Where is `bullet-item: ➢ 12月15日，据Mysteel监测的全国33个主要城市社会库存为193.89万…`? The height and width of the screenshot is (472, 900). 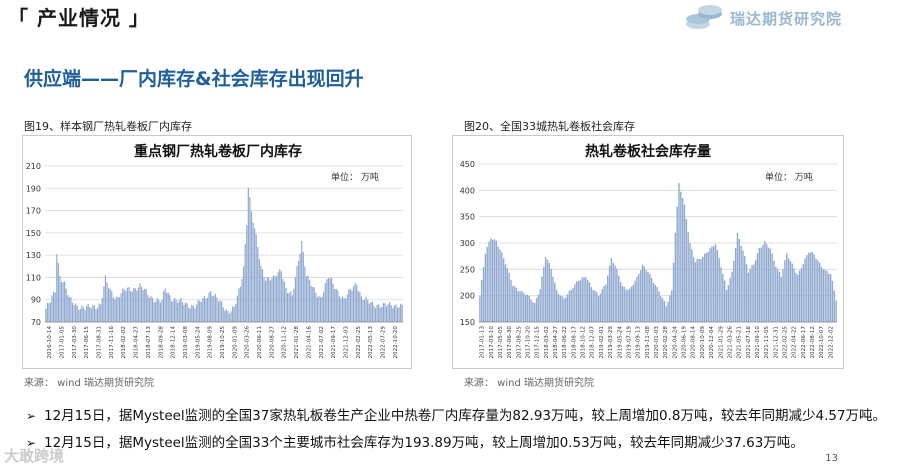
bullet-item: ➢ 12月15日，据Mysteel监测的全国33个主要城市社会库存为193.89万… is located at coordinates (415, 441).